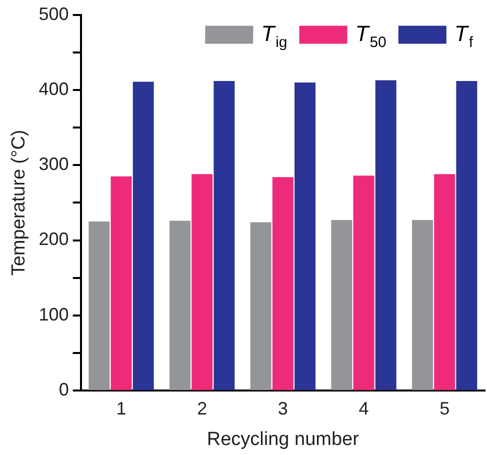 The height and width of the screenshot is (455, 487). What do you see at coordinates (53, 314) in the screenshot?
I see `y-tick-label: 100` at bounding box center [53, 314].